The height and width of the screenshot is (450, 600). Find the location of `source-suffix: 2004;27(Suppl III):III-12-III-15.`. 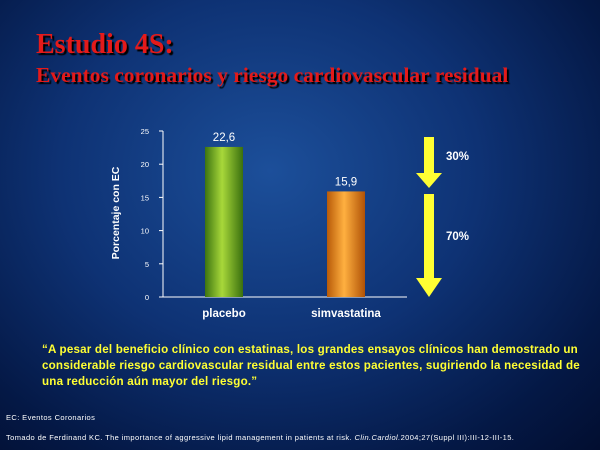

source-suffix: 2004;27(Suppl III):III-12-III-15. is located at coordinates (457, 437).